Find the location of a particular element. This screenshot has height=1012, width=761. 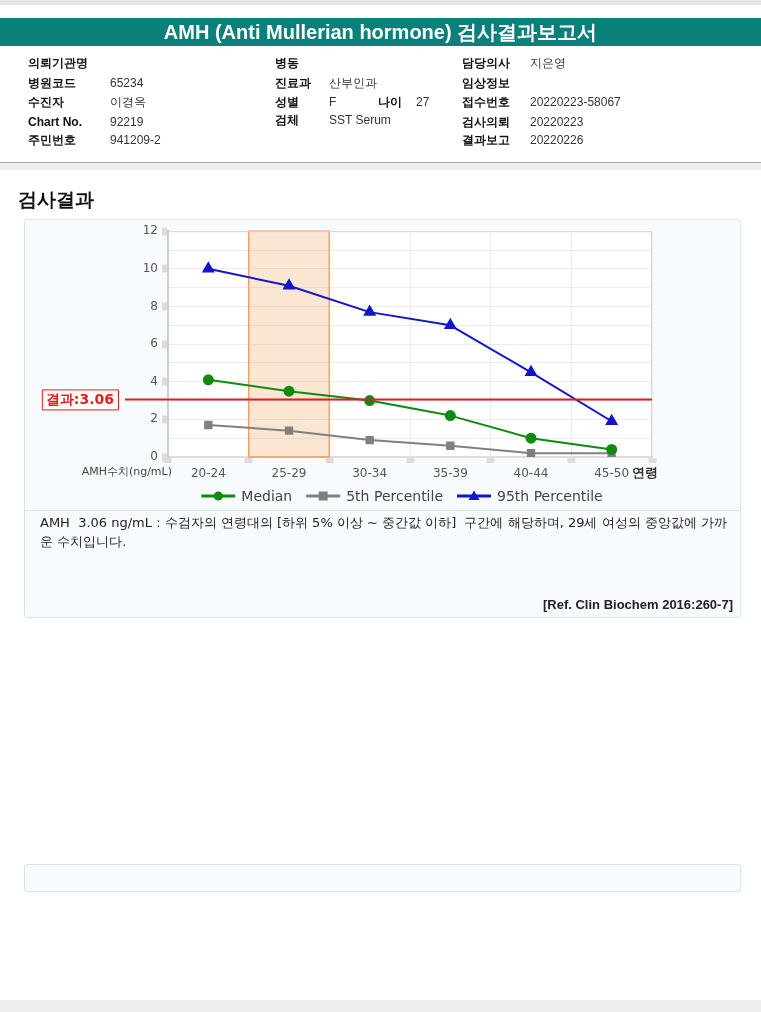

y-tick-label: 6 is located at coordinates (154, 343).